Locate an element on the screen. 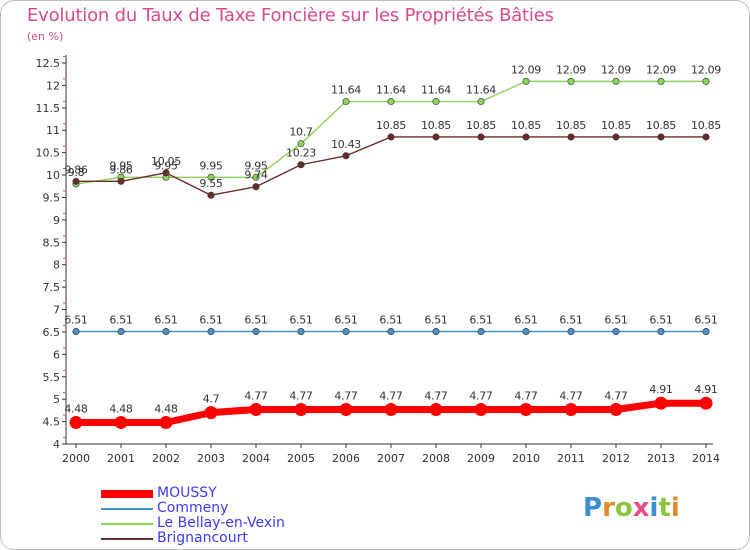 The image size is (750, 550). y-tick-label: 10 is located at coordinates (53, 175).